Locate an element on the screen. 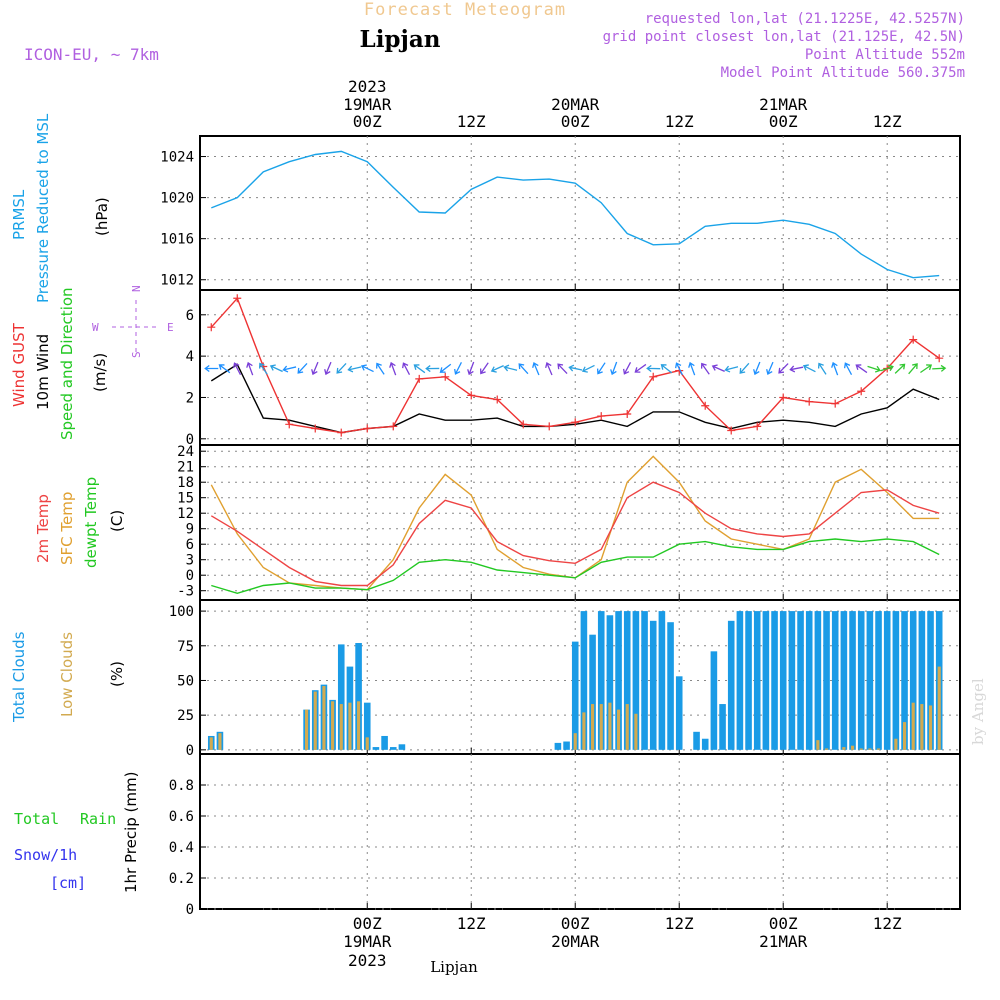 The image size is (1000, 1000). requested-coords: requested lon,lat (21.1225E, 42.5257N) is located at coordinates (805, 19).